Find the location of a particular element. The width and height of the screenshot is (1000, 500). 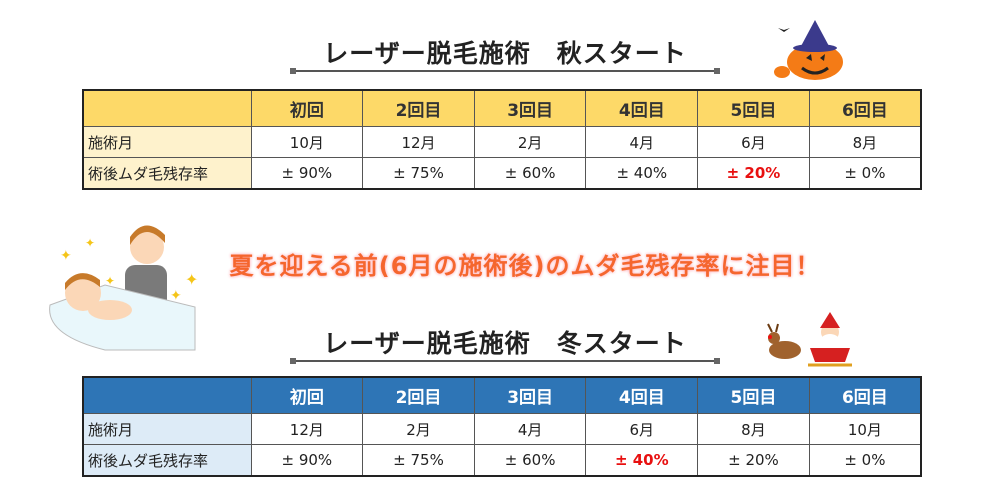

table-row: 施術月 10月 12月 2月 4月 6月 8月 is located at coordinates (502, 142).